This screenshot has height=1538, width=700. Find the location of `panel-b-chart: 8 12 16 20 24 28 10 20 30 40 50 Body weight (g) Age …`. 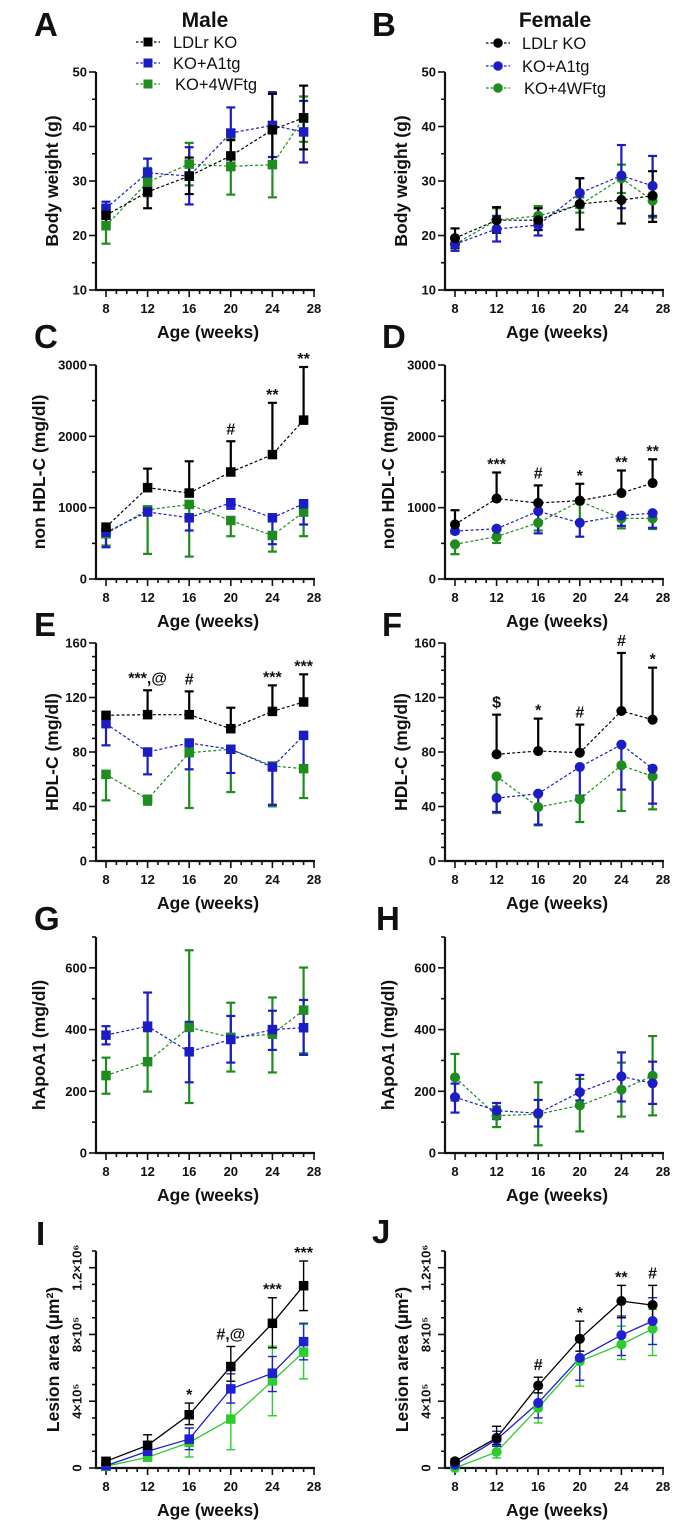

panel-b-chart: 8 12 16 20 24 28 10 20 30 40 50 Body weight (g) Age … is located at coordinates (530, 204).